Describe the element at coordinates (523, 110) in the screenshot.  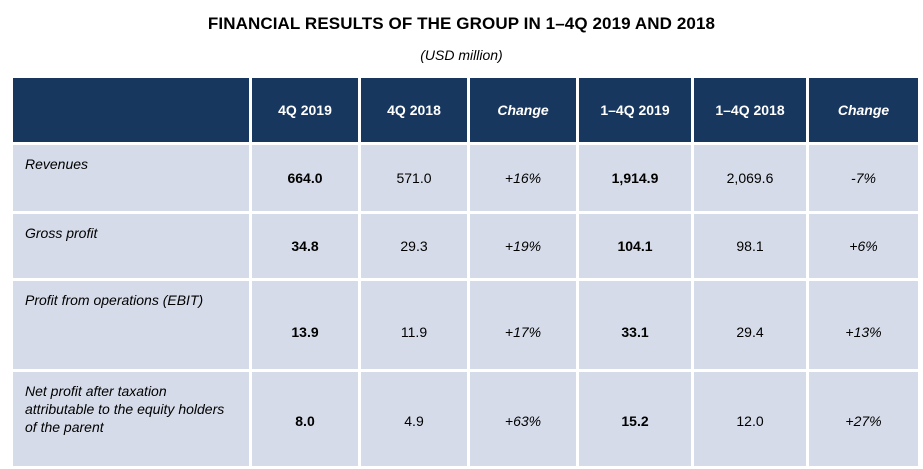
I see `header-cell-change-quarter: Change` at that location.